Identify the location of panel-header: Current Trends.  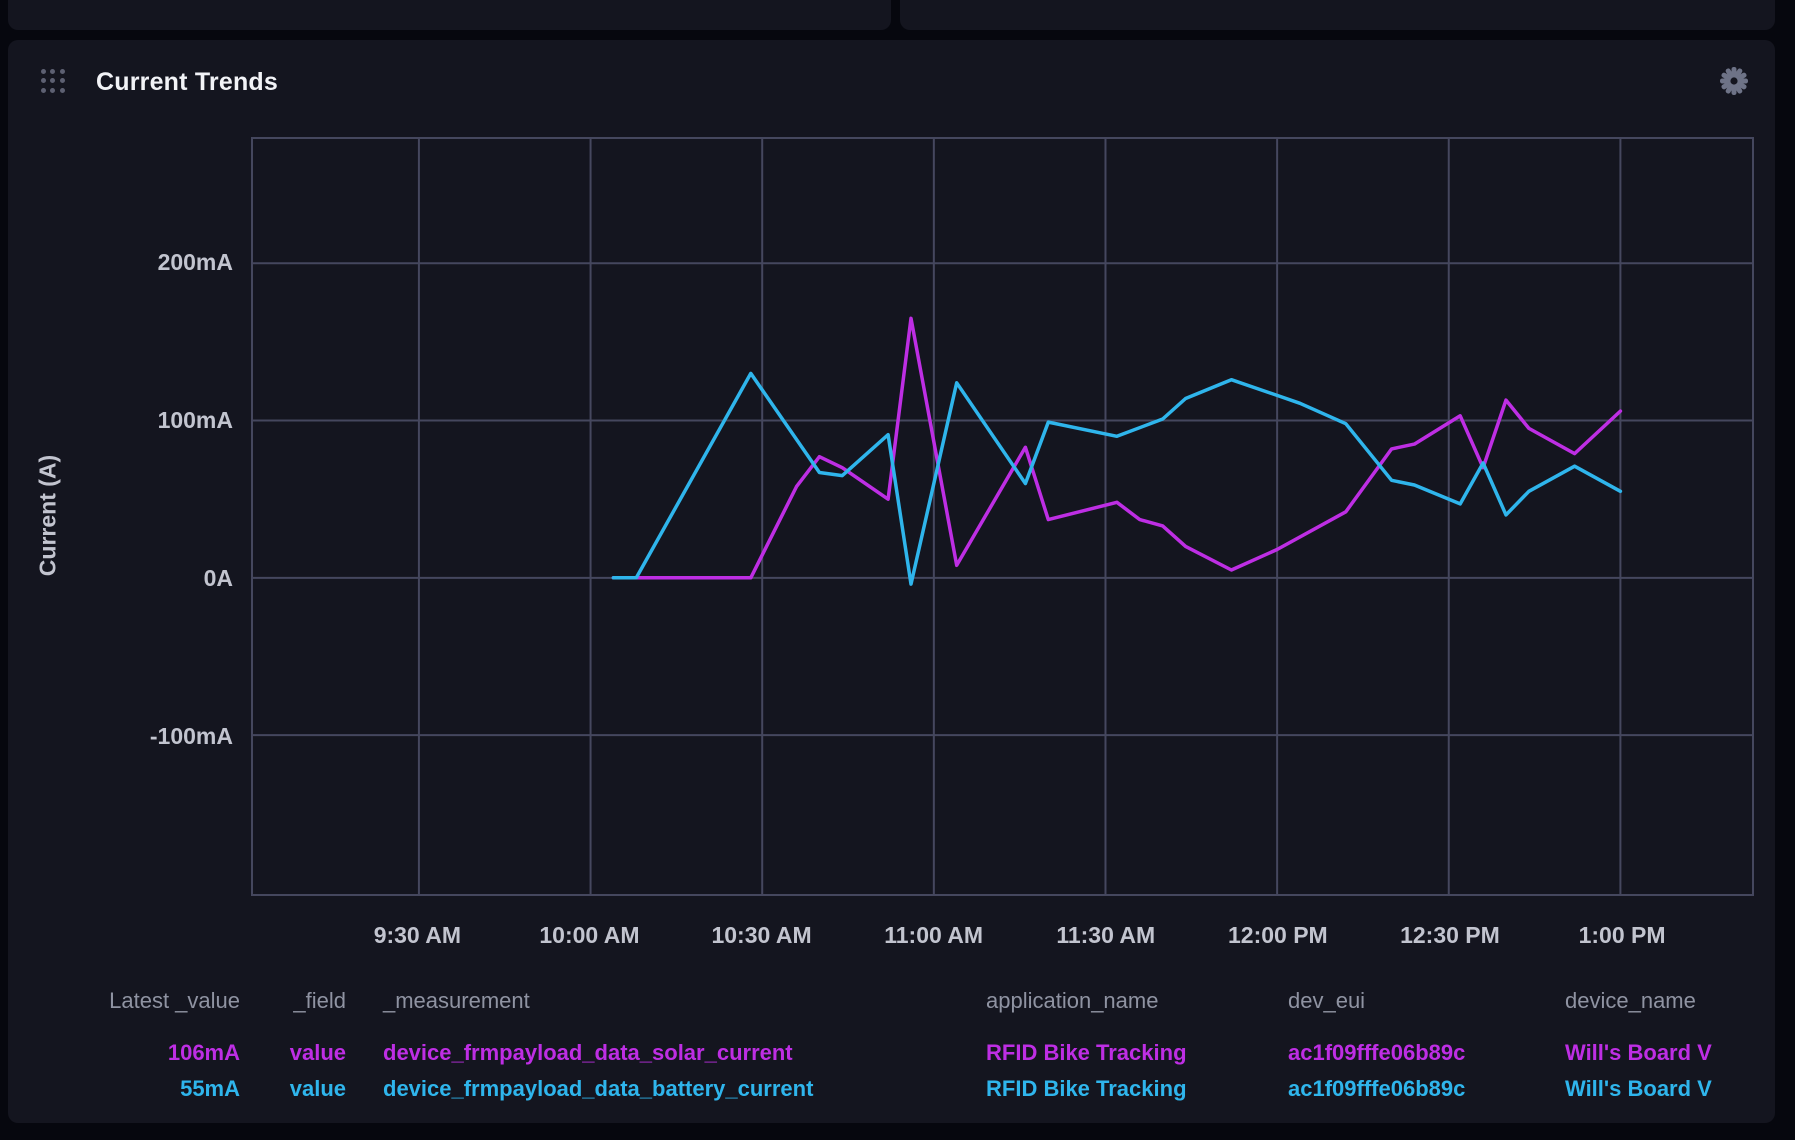
(891, 72).